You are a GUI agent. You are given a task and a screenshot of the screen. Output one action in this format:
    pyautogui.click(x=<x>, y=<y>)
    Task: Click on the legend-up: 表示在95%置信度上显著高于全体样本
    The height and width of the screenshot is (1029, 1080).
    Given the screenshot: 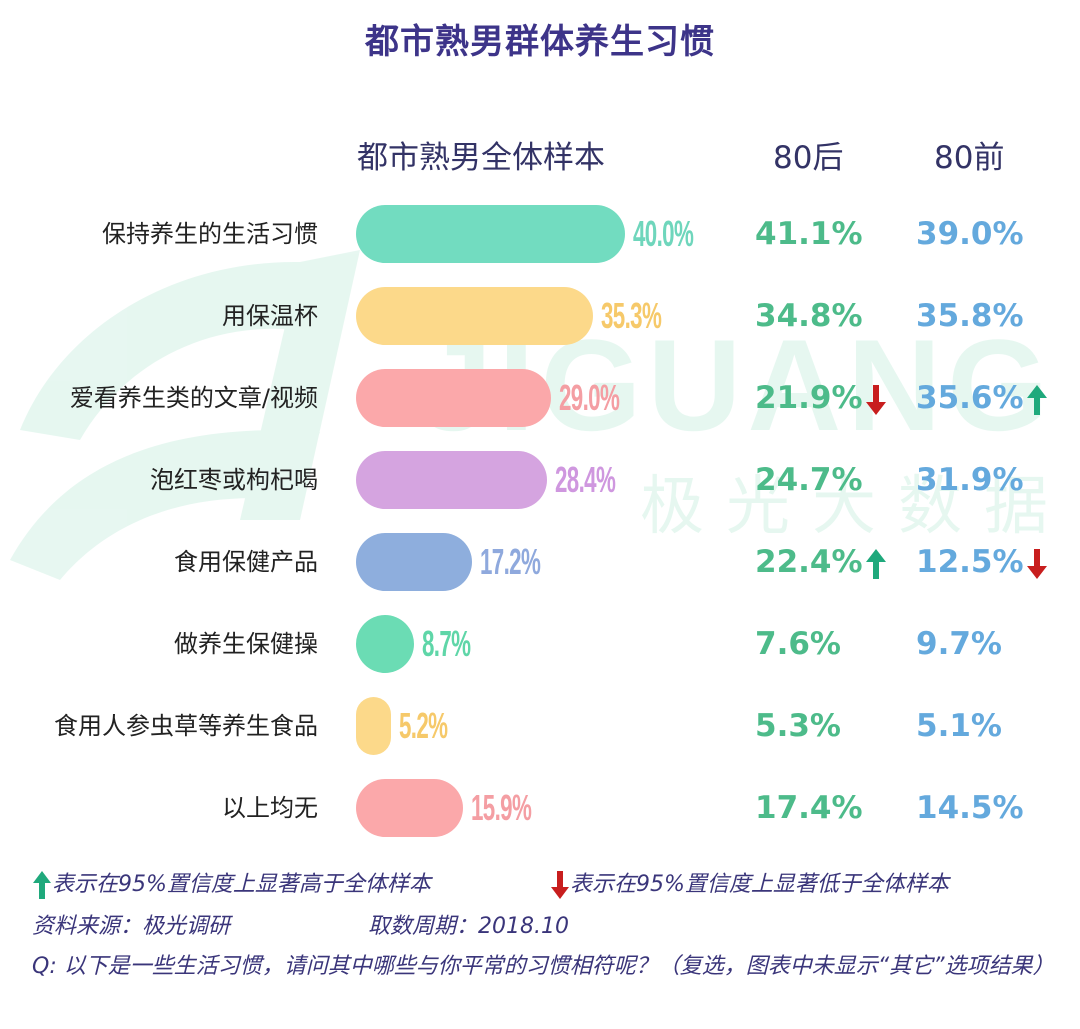 What is the action you would take?
    pyautogui.click(x=231, y=883)
    